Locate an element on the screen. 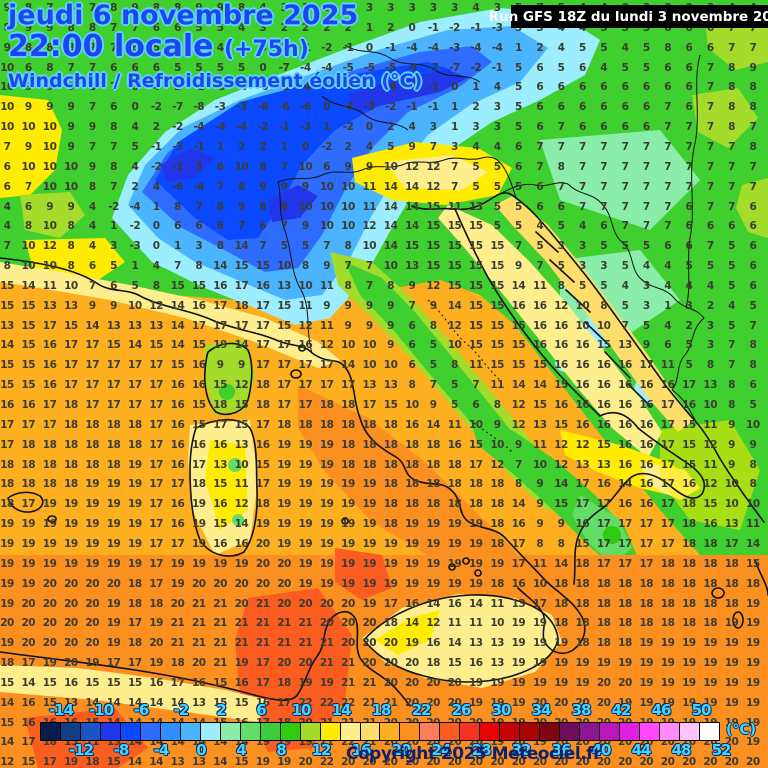  model-run-box: Run GFS 18Z du lundi 3 novembre 2025 is located at coordinates (628, 16).